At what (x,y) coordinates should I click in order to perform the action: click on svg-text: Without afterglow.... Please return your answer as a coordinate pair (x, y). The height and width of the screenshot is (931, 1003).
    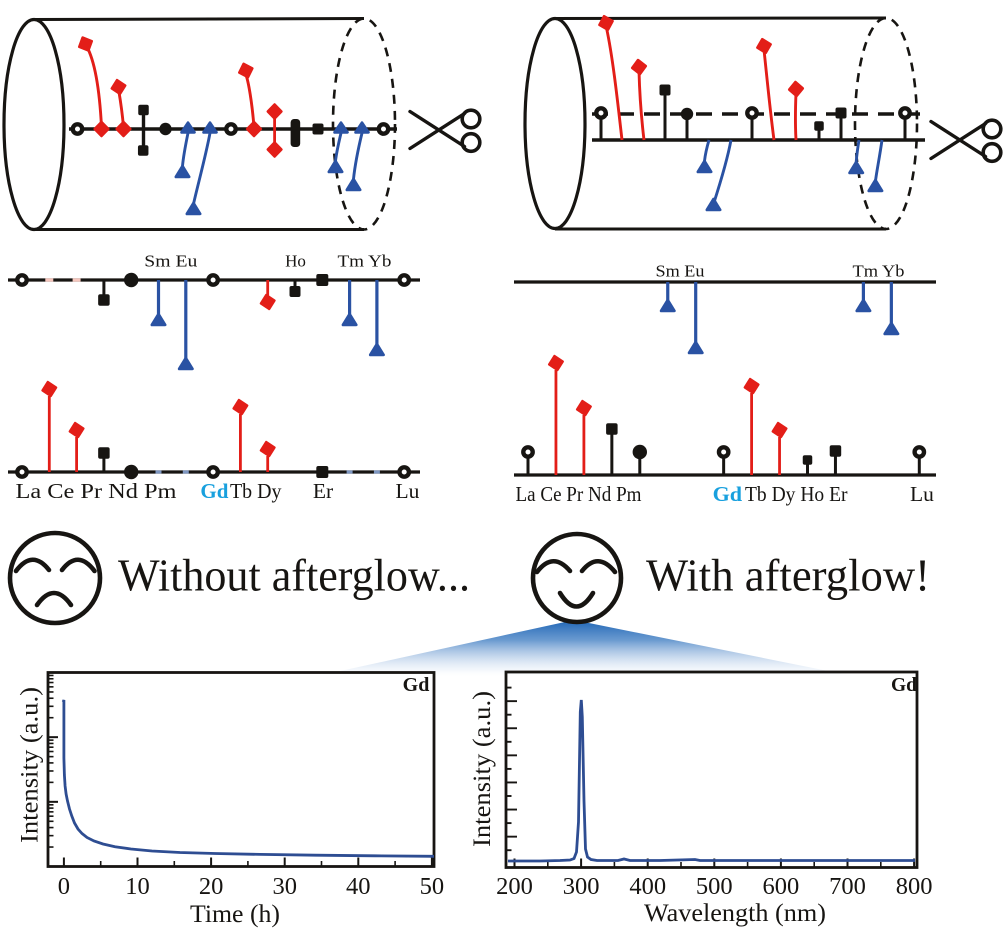
    Looking at the image, I should click on (294, 575).